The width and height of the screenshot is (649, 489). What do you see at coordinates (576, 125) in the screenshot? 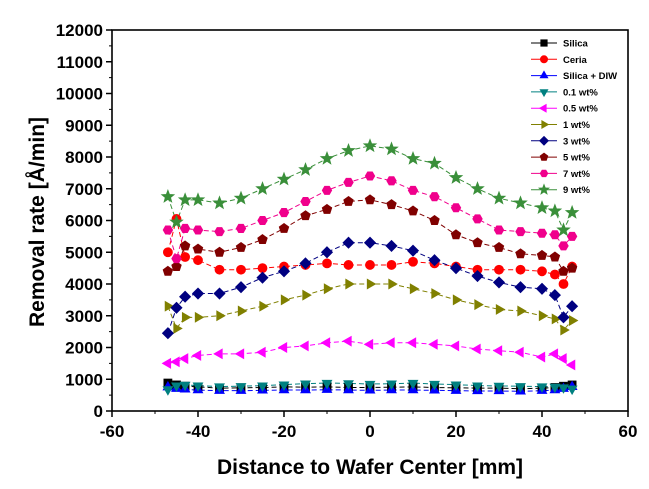
I see `legend-label-1-wt: 1 wt%` at bounding box center [576, 125].